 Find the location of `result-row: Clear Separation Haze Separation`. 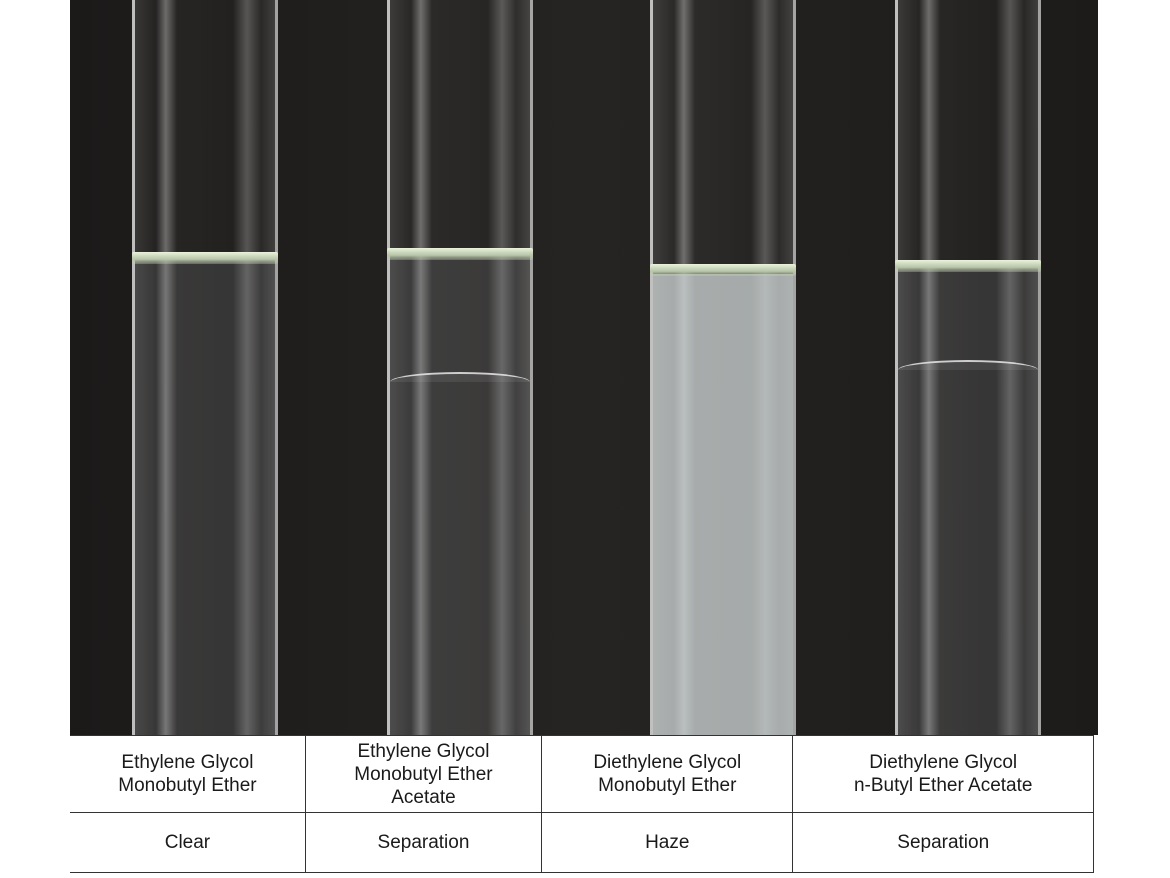

result-row: Clear Separation Haze Separation is located at coordinates (582, 842).